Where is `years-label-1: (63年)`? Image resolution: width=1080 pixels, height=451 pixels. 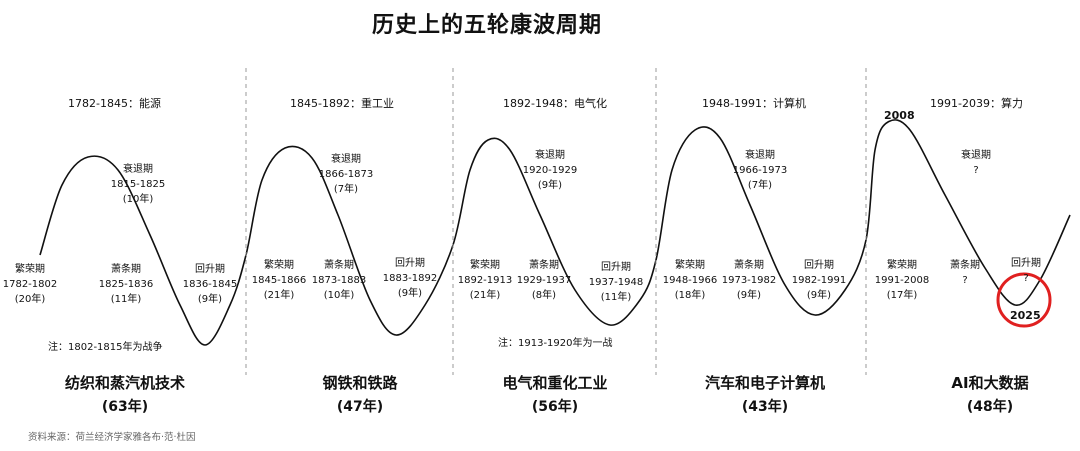
years-label-1: (63年) is located at coordinates (125, 407).